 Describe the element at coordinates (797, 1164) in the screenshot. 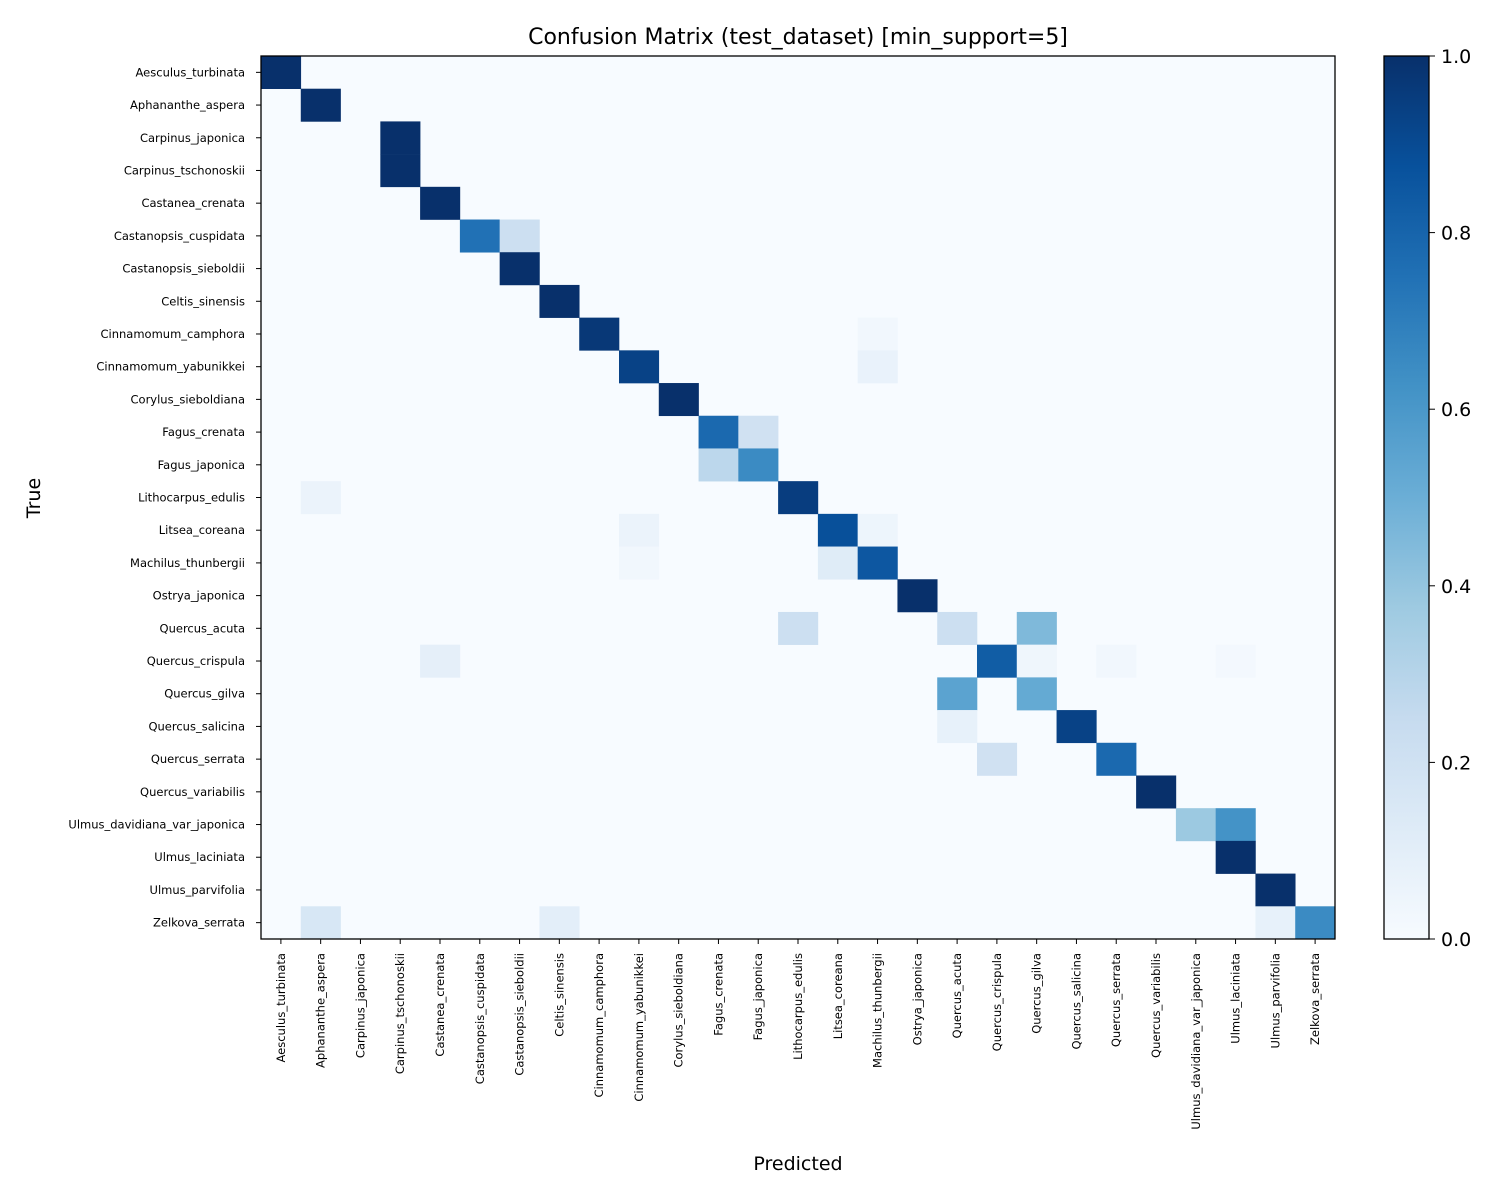

I see `x-axis-label: Predicted` at that location.